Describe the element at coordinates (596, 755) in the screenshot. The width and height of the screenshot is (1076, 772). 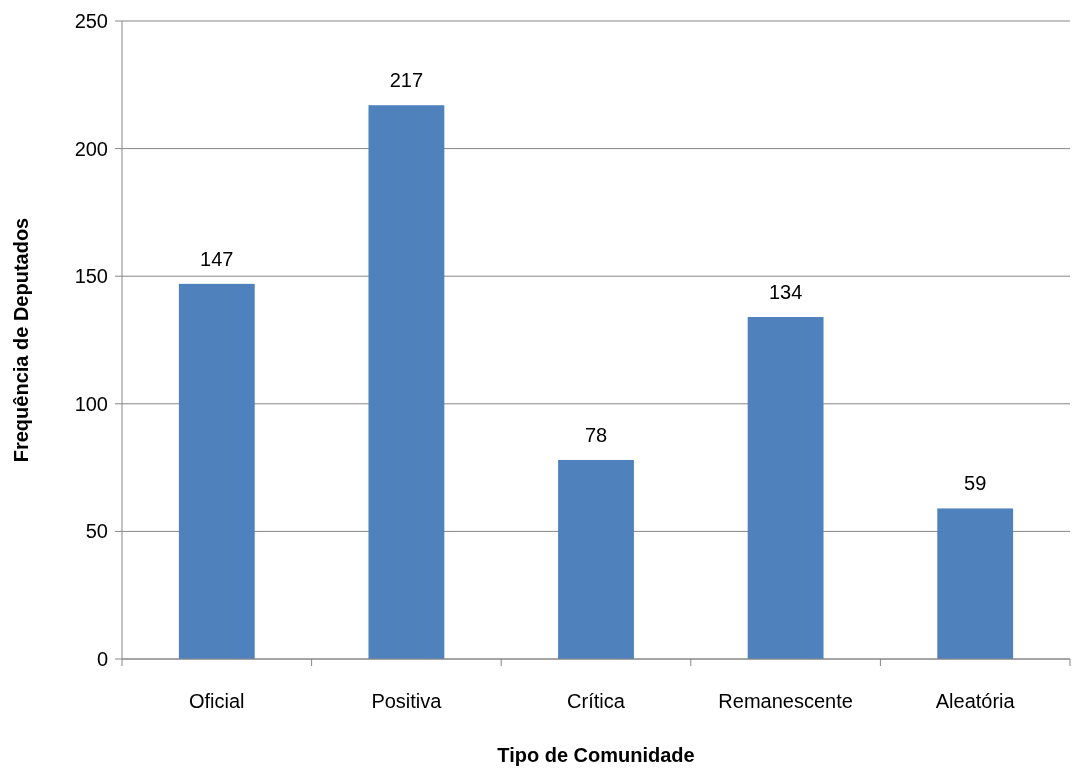
I see `x-axis-title: Tipo de Comunidade` at that location.